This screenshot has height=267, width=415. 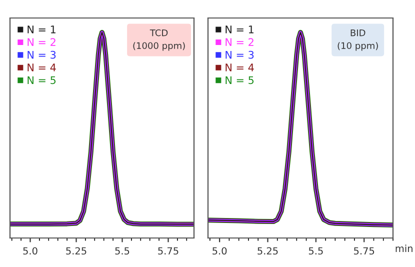 What do you see at coordinates (159, 40) in the screenshot?
I see `annotation: TCD (1000 ppm)` at bounding box center [159, 40].